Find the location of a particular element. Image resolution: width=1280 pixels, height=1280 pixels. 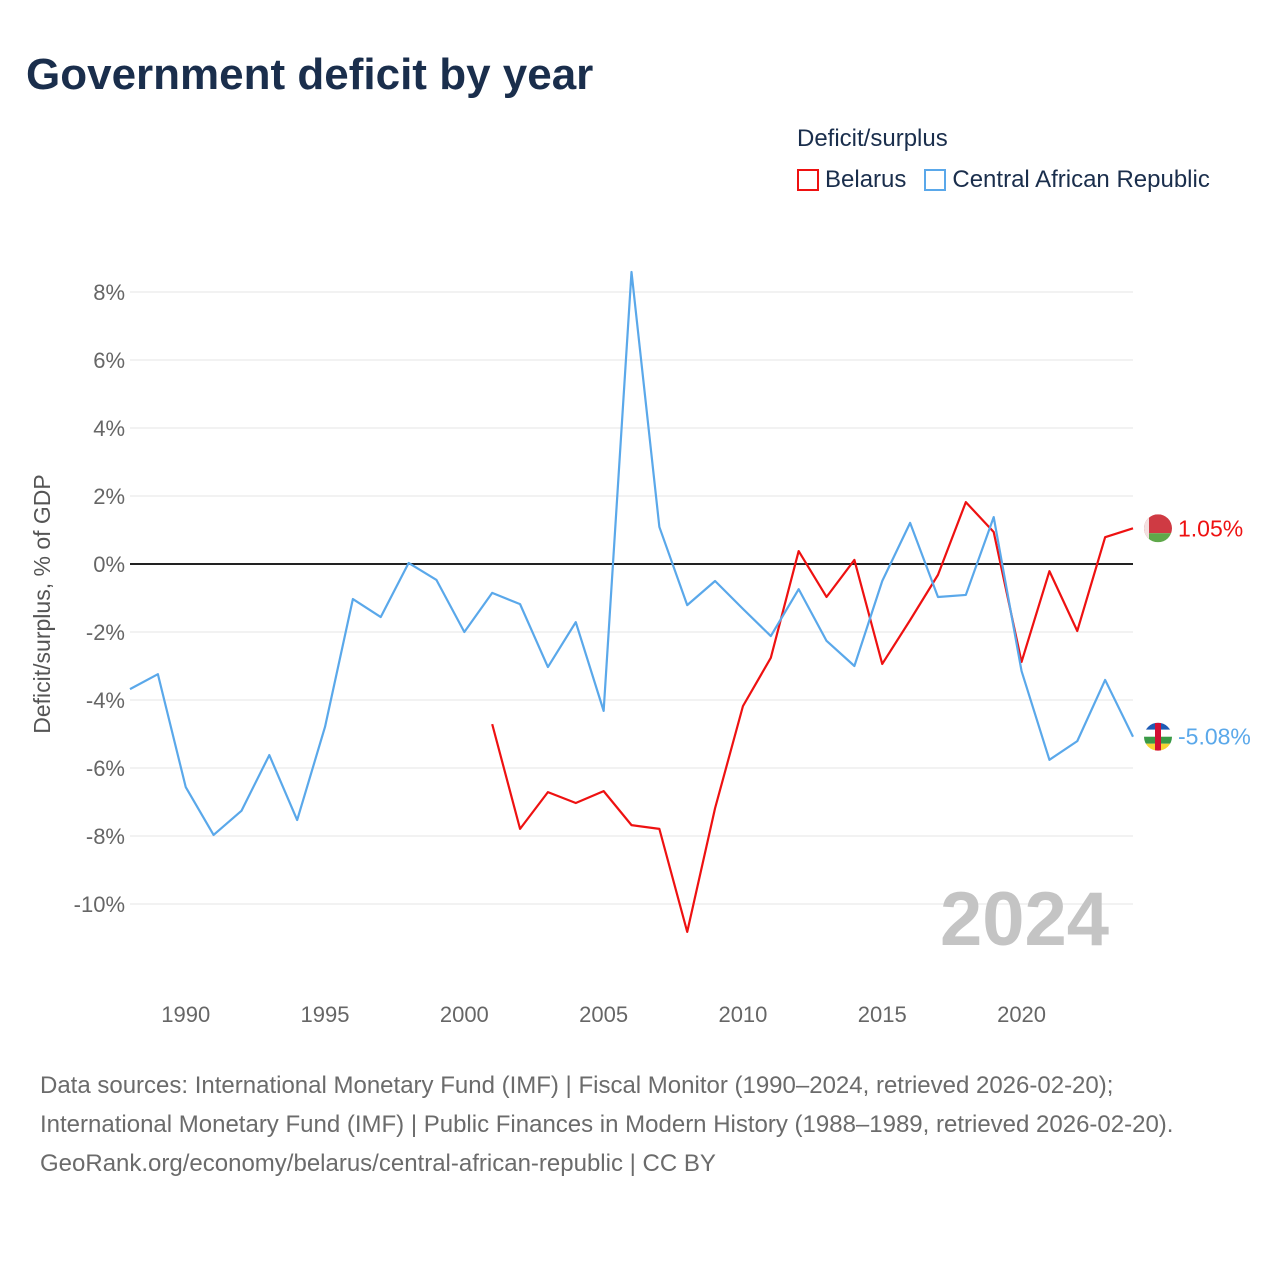

y-tick-label: -6% is located at coordinates (105, 768).